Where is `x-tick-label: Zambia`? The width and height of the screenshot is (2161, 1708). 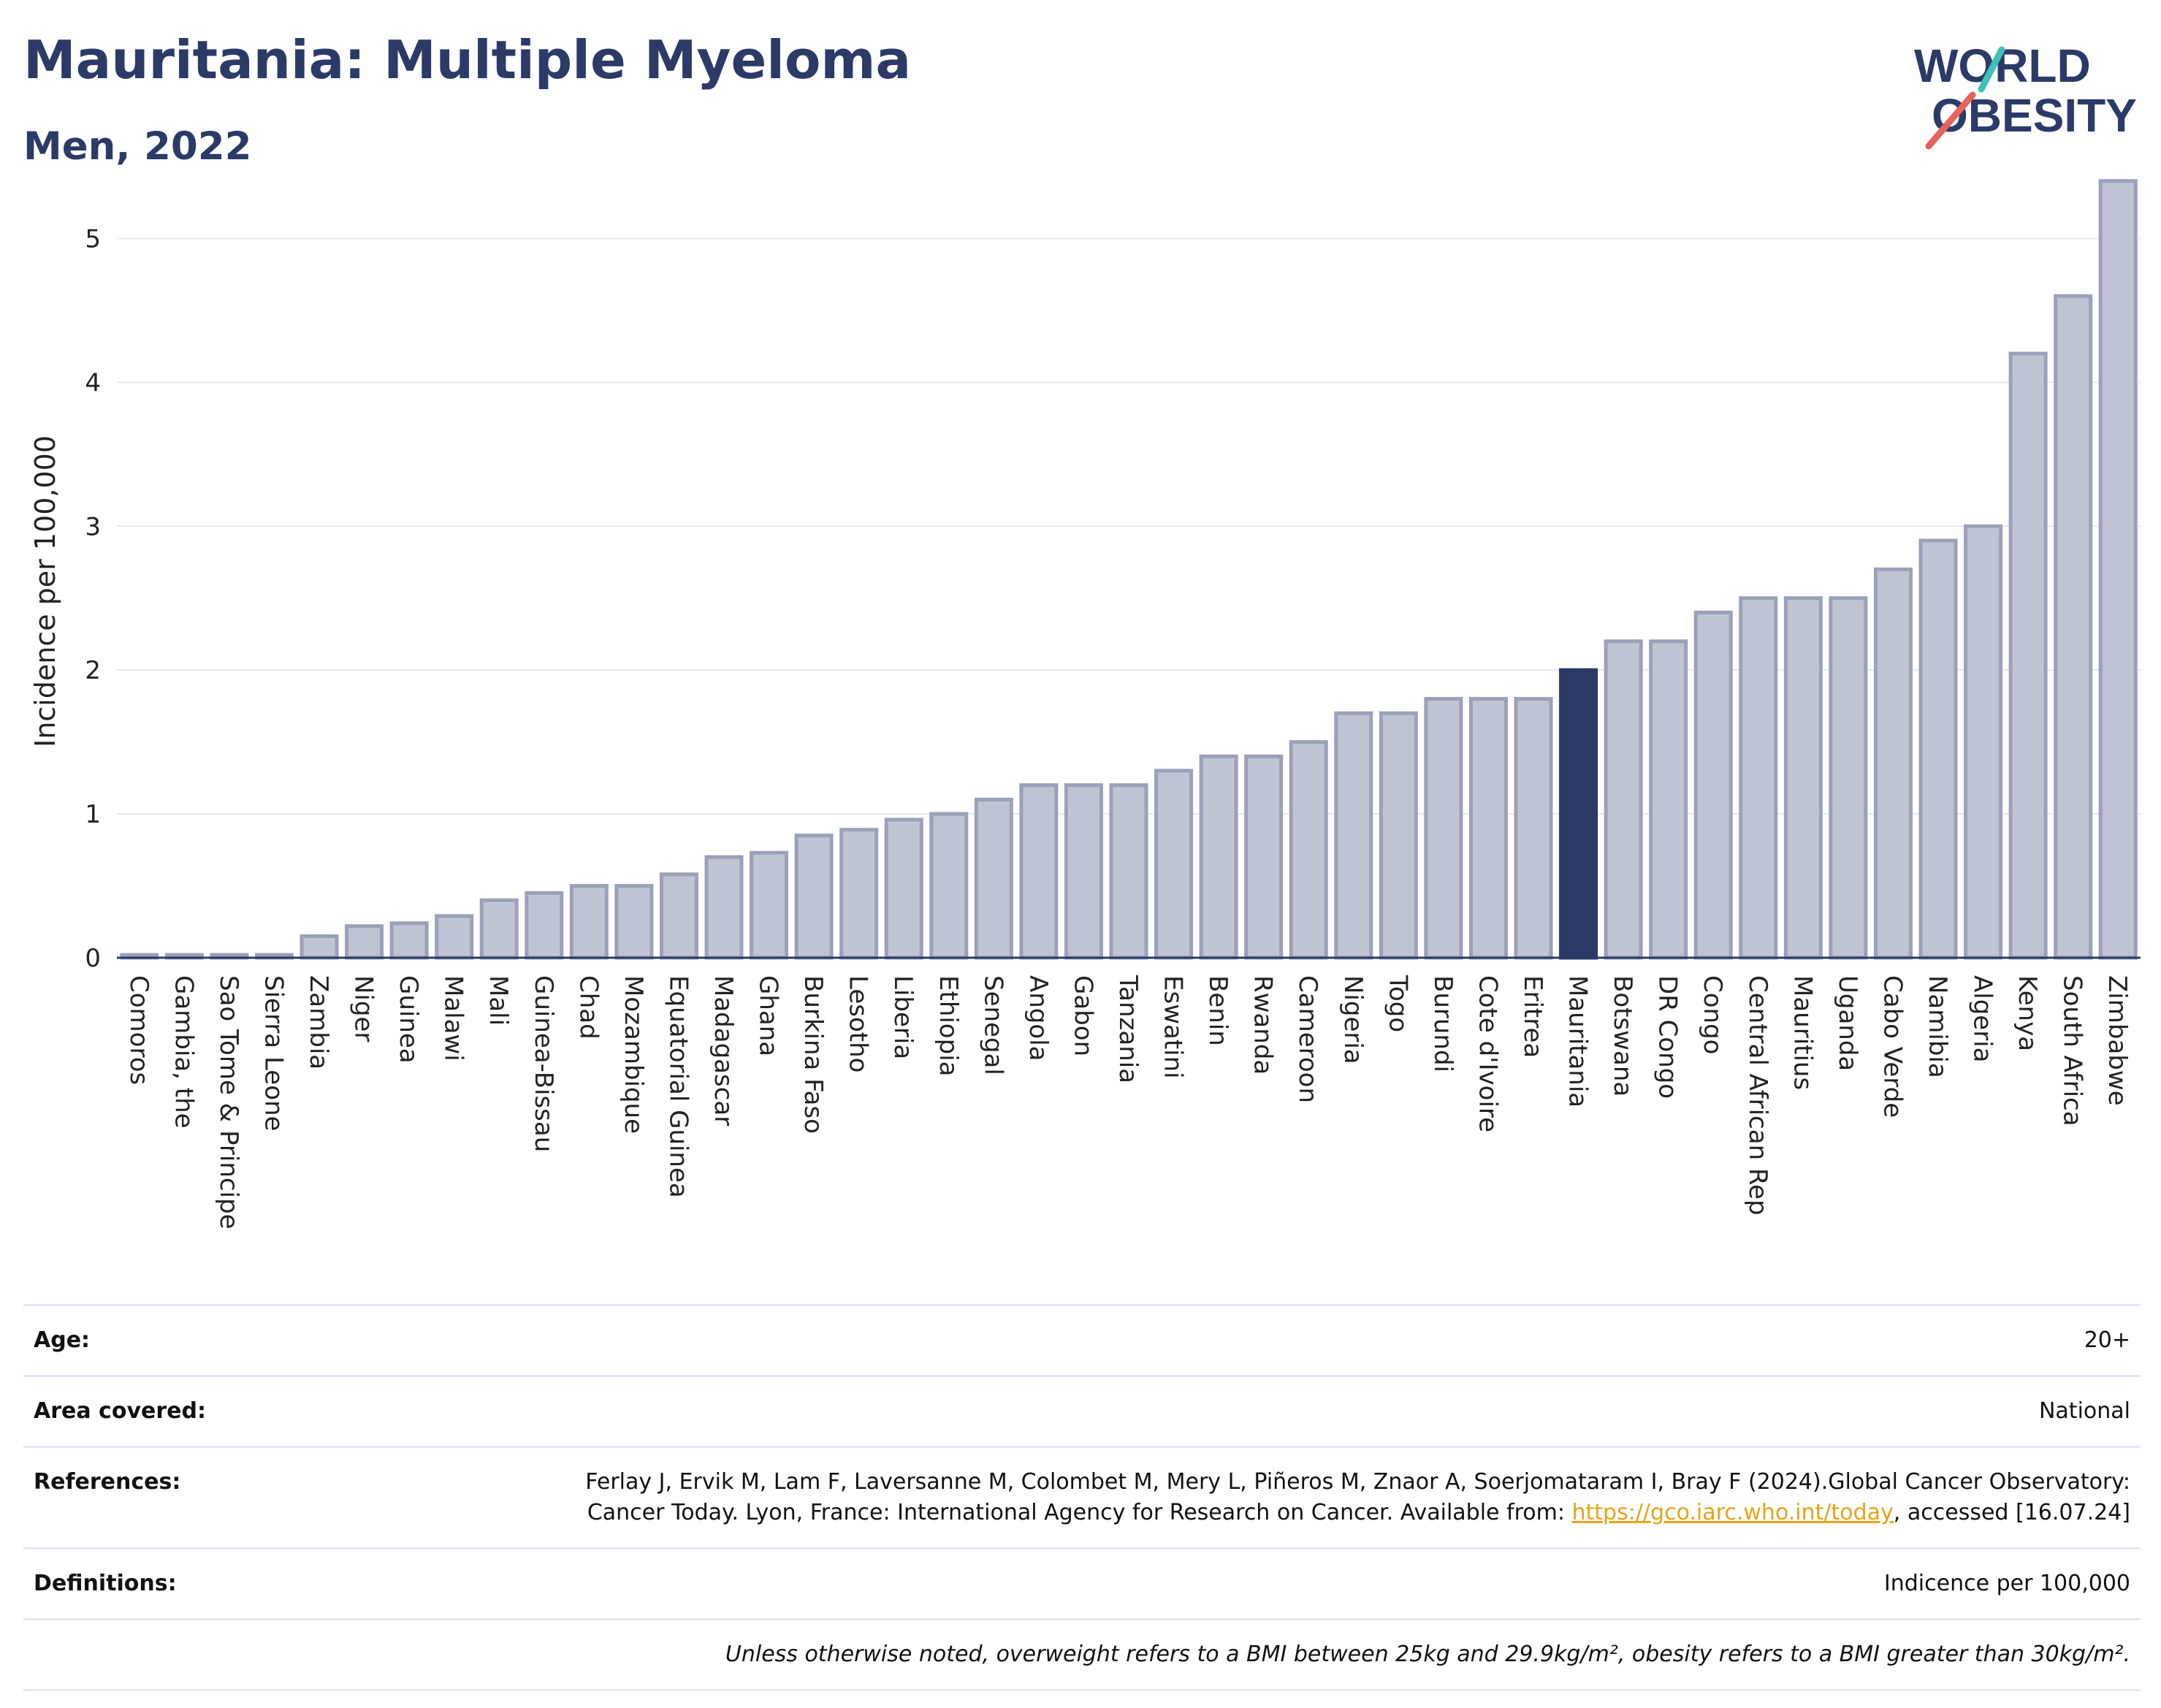 x-tick-label: Zambia is located at coordinates (318, 1022).